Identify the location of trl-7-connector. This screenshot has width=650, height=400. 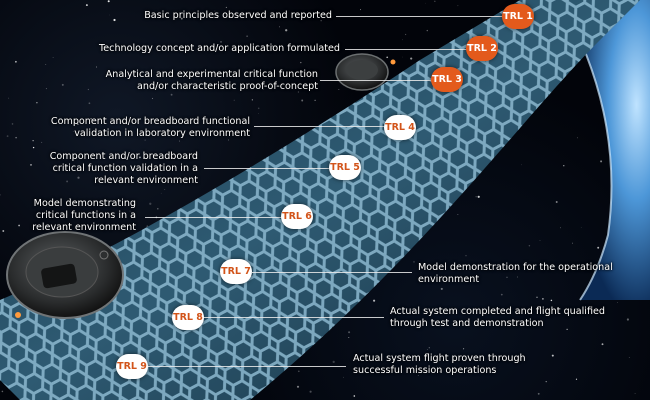
(332, 272).